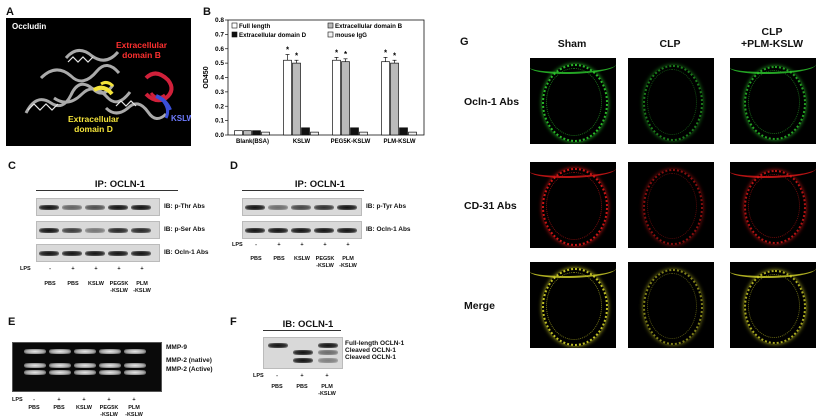 Image resolution: width=826 pixels, height=419 pixels. I want to click on legend-label: Extracellular domain D, so click(273, 35).